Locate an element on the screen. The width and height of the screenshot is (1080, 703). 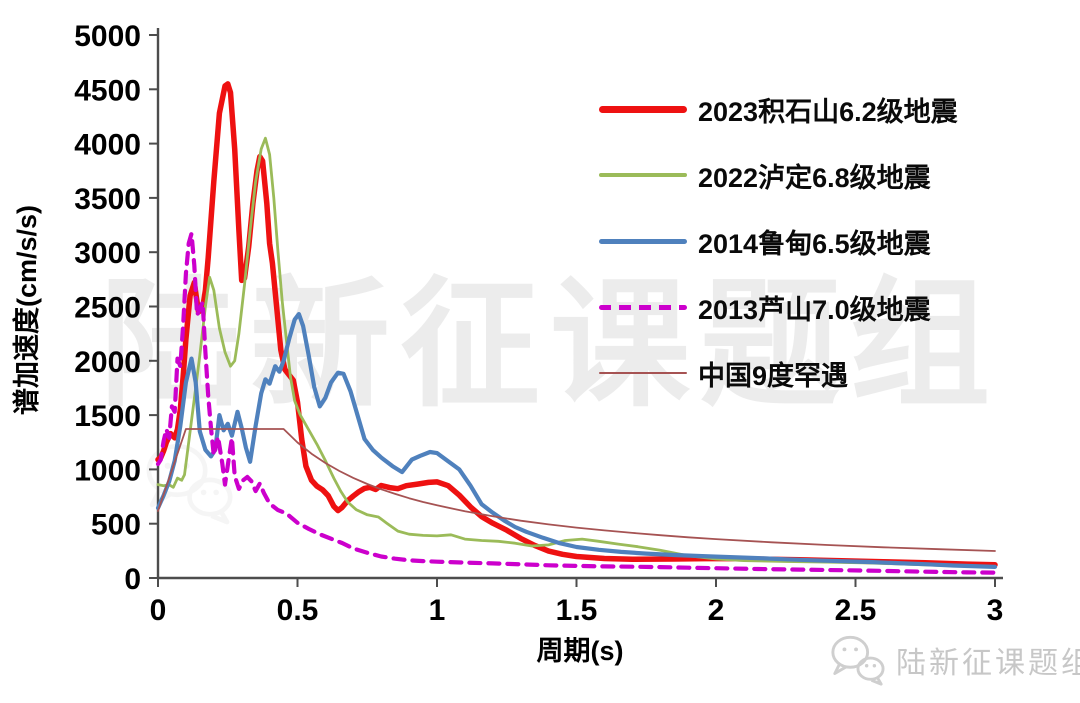
footer-watermark: 陆新征课题组 is located at coordinates (953, 660).